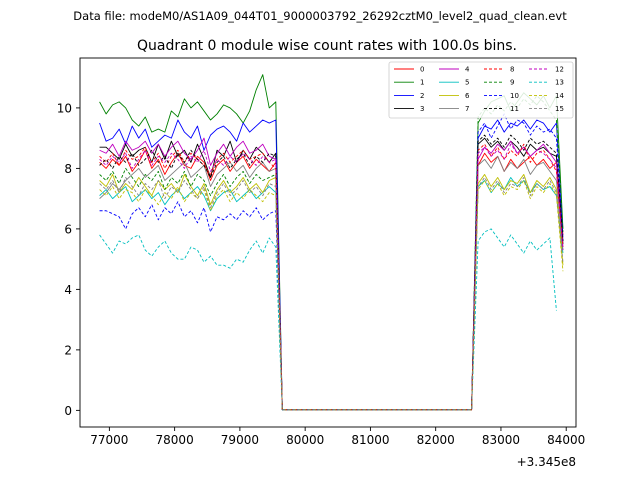  Describe the element at coordinates (68, 411) in the screenshot. I see `y-tick-label: 0` at that location.